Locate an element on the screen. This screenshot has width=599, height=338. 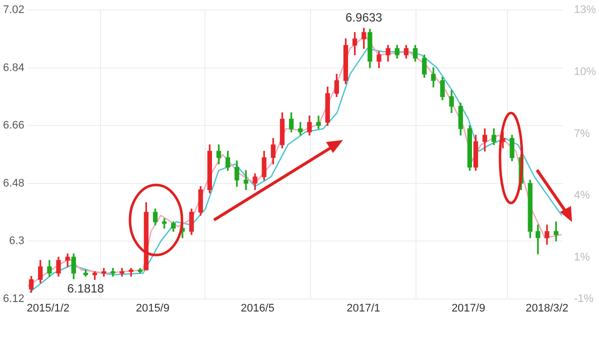
y2-tick-label: 1% is located at coordinates (582, 258).